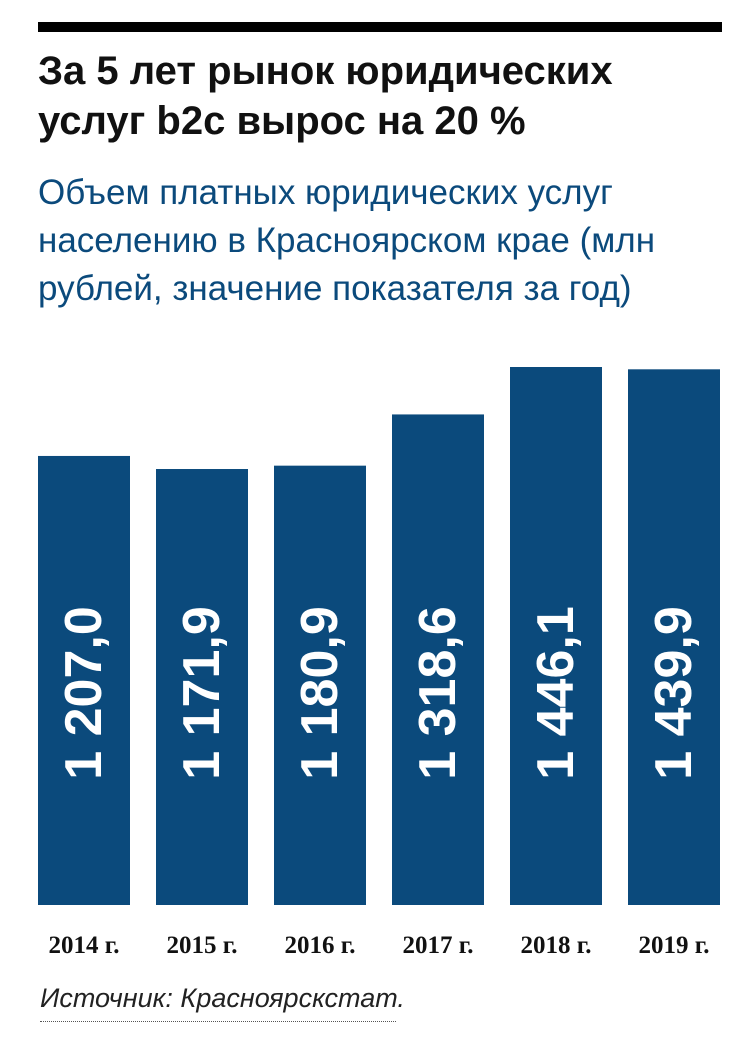 The height and width of the screenshot is (1050, 744). What do you see at coordinates (201, 945) in the screenshot?
I see `category-label-1: 2015 г.` at bounding box center [201, 945].